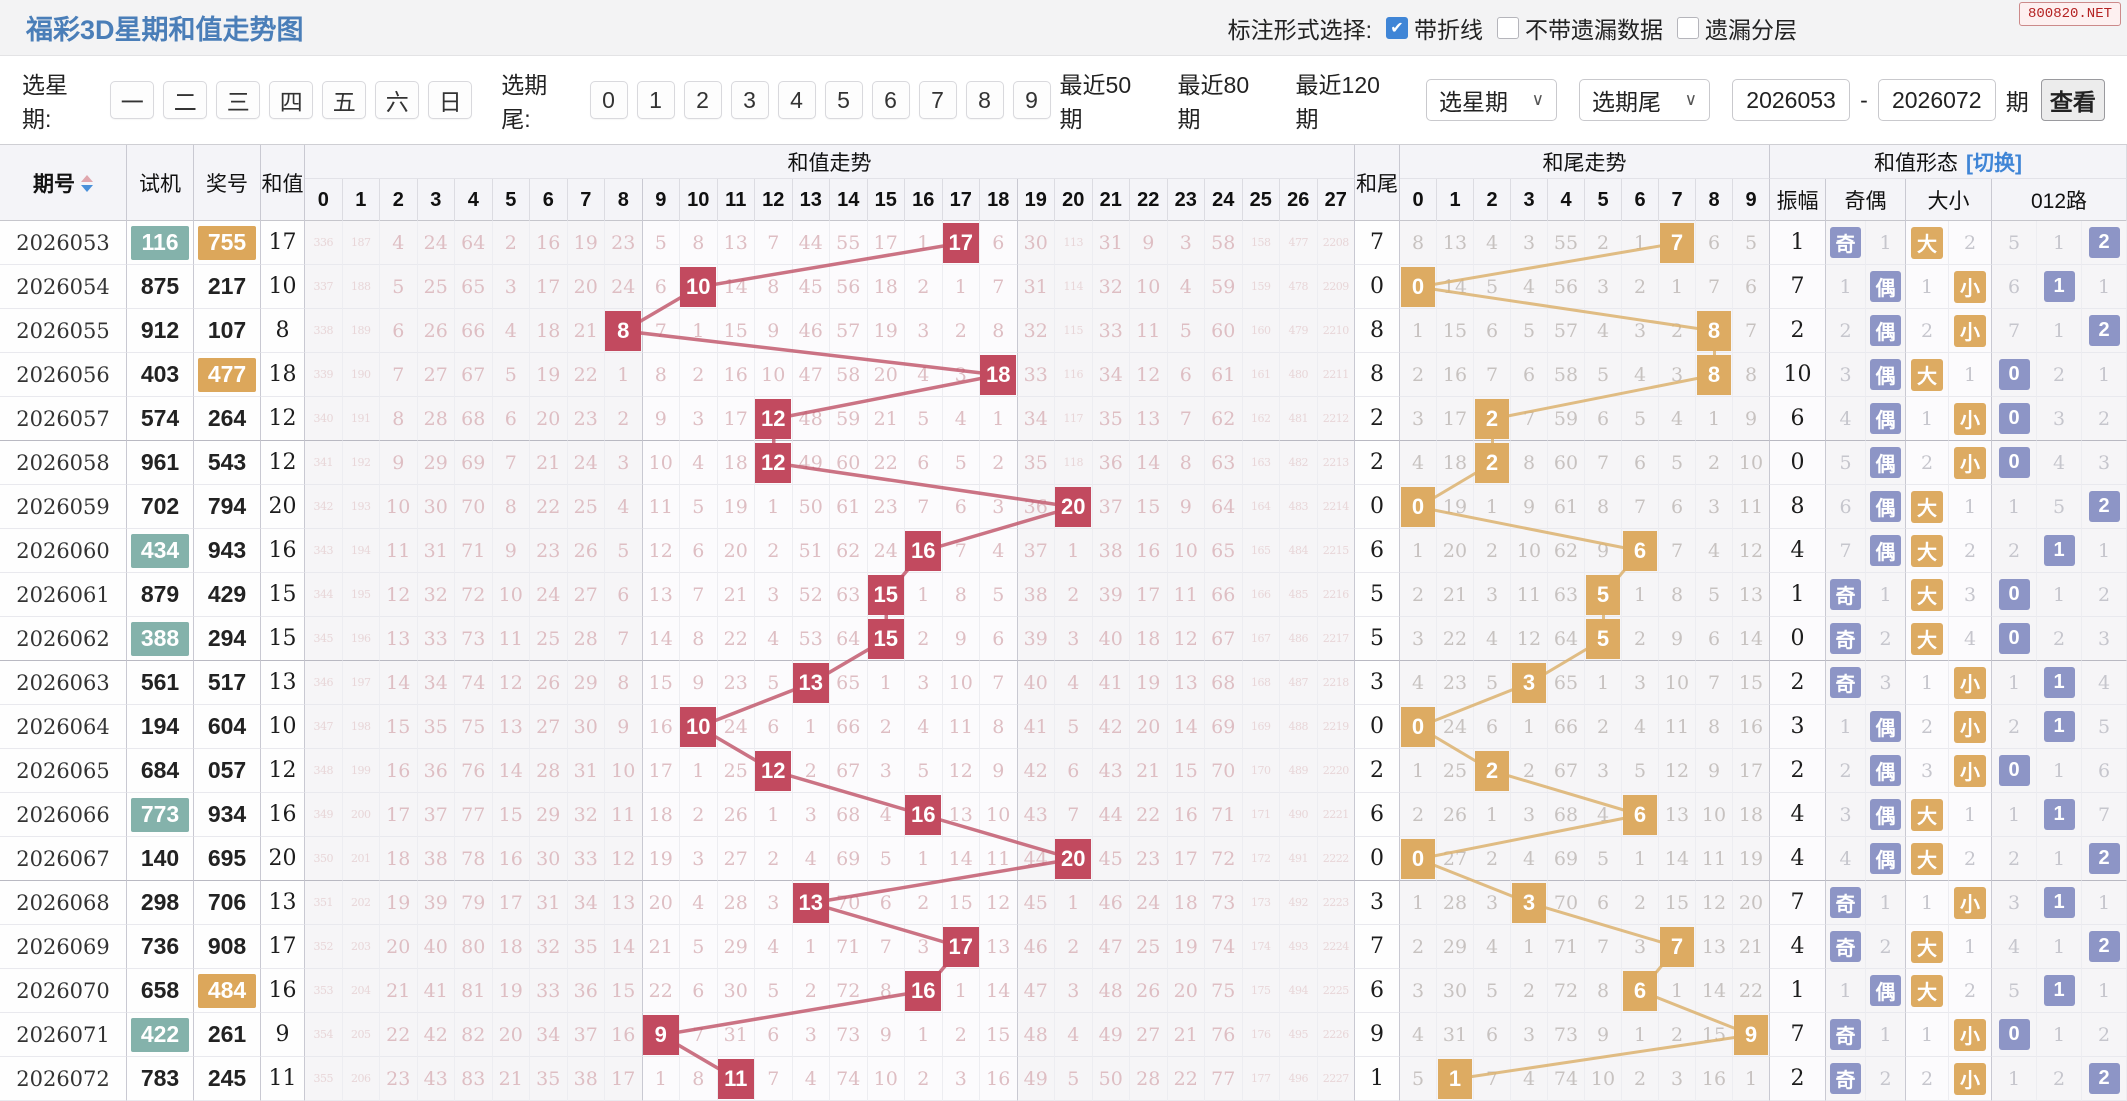 This screenshot has width=2127, height=1101. Describe the element at coordinates (1336, 1078) in the screenshot. I see `miss-value: 2227` at that location.